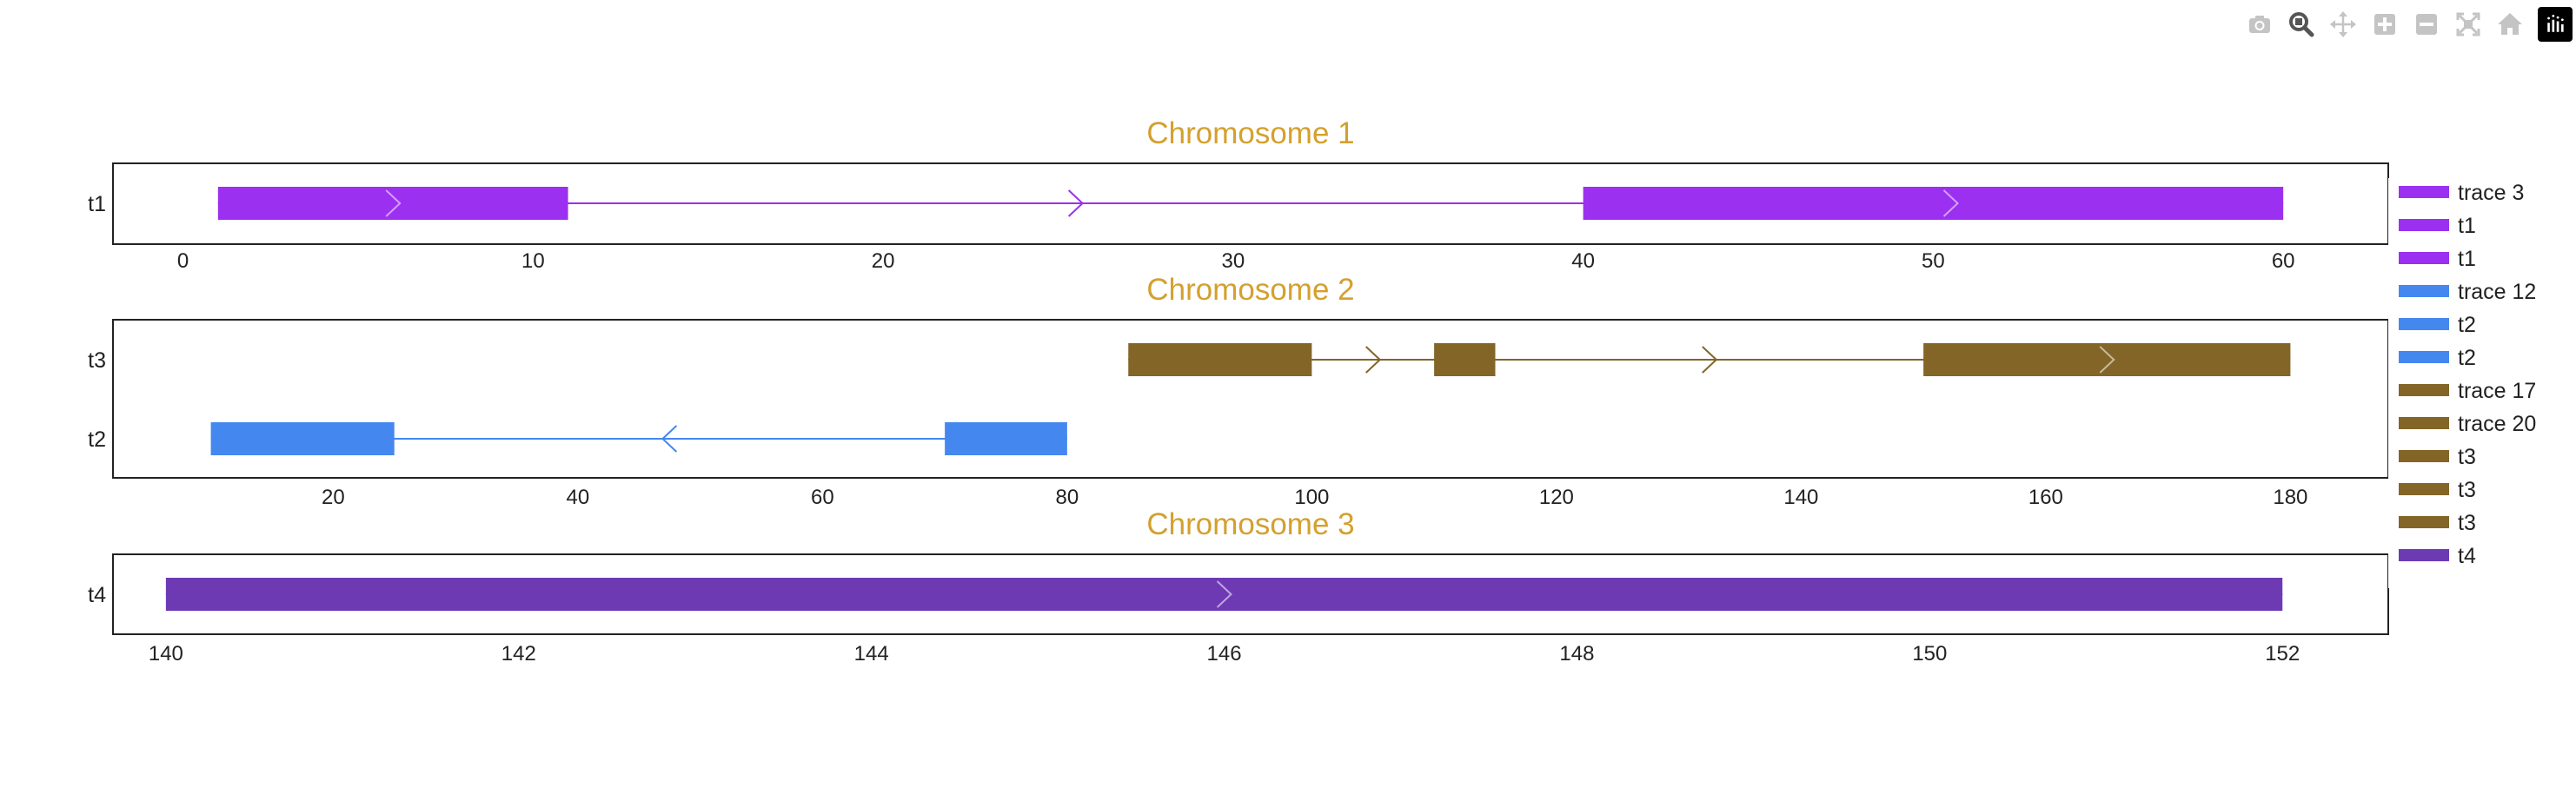  Describe the element at coordinates (2343, 24) in the screenshot. I see `pan-icon` at that location.